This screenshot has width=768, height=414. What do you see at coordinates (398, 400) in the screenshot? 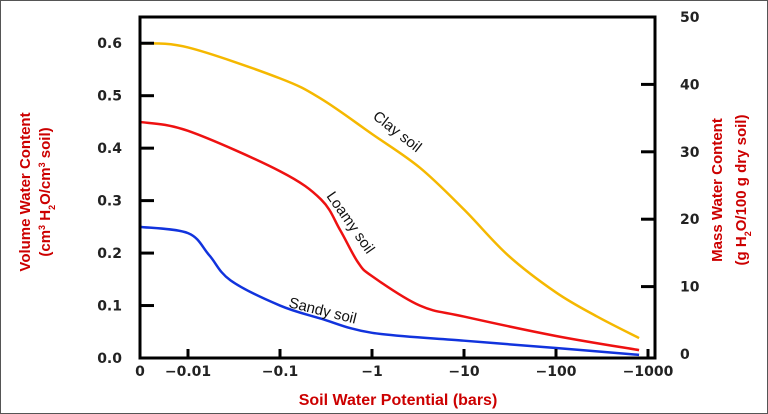
I see `x-axis-title: Soil Water Potential (bars)` at bounding box center [398, 400].